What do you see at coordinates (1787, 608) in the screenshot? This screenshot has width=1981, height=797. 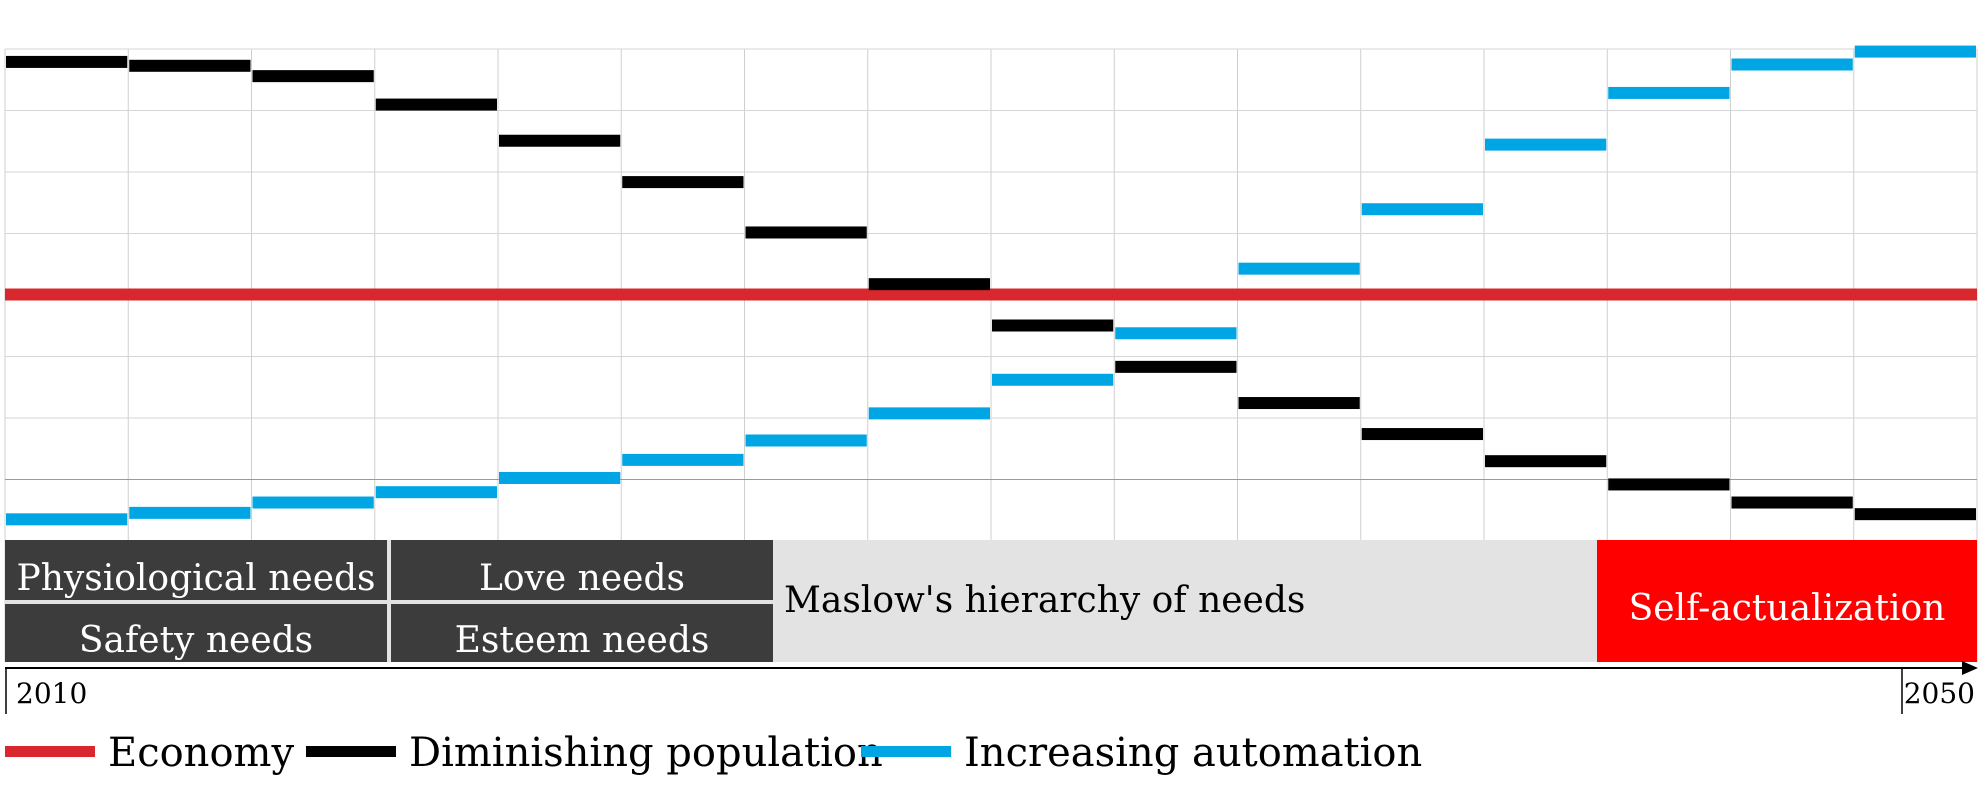 I see `stage-self-actualization-label: Self-actualization` at bounding box center [1787, 608].